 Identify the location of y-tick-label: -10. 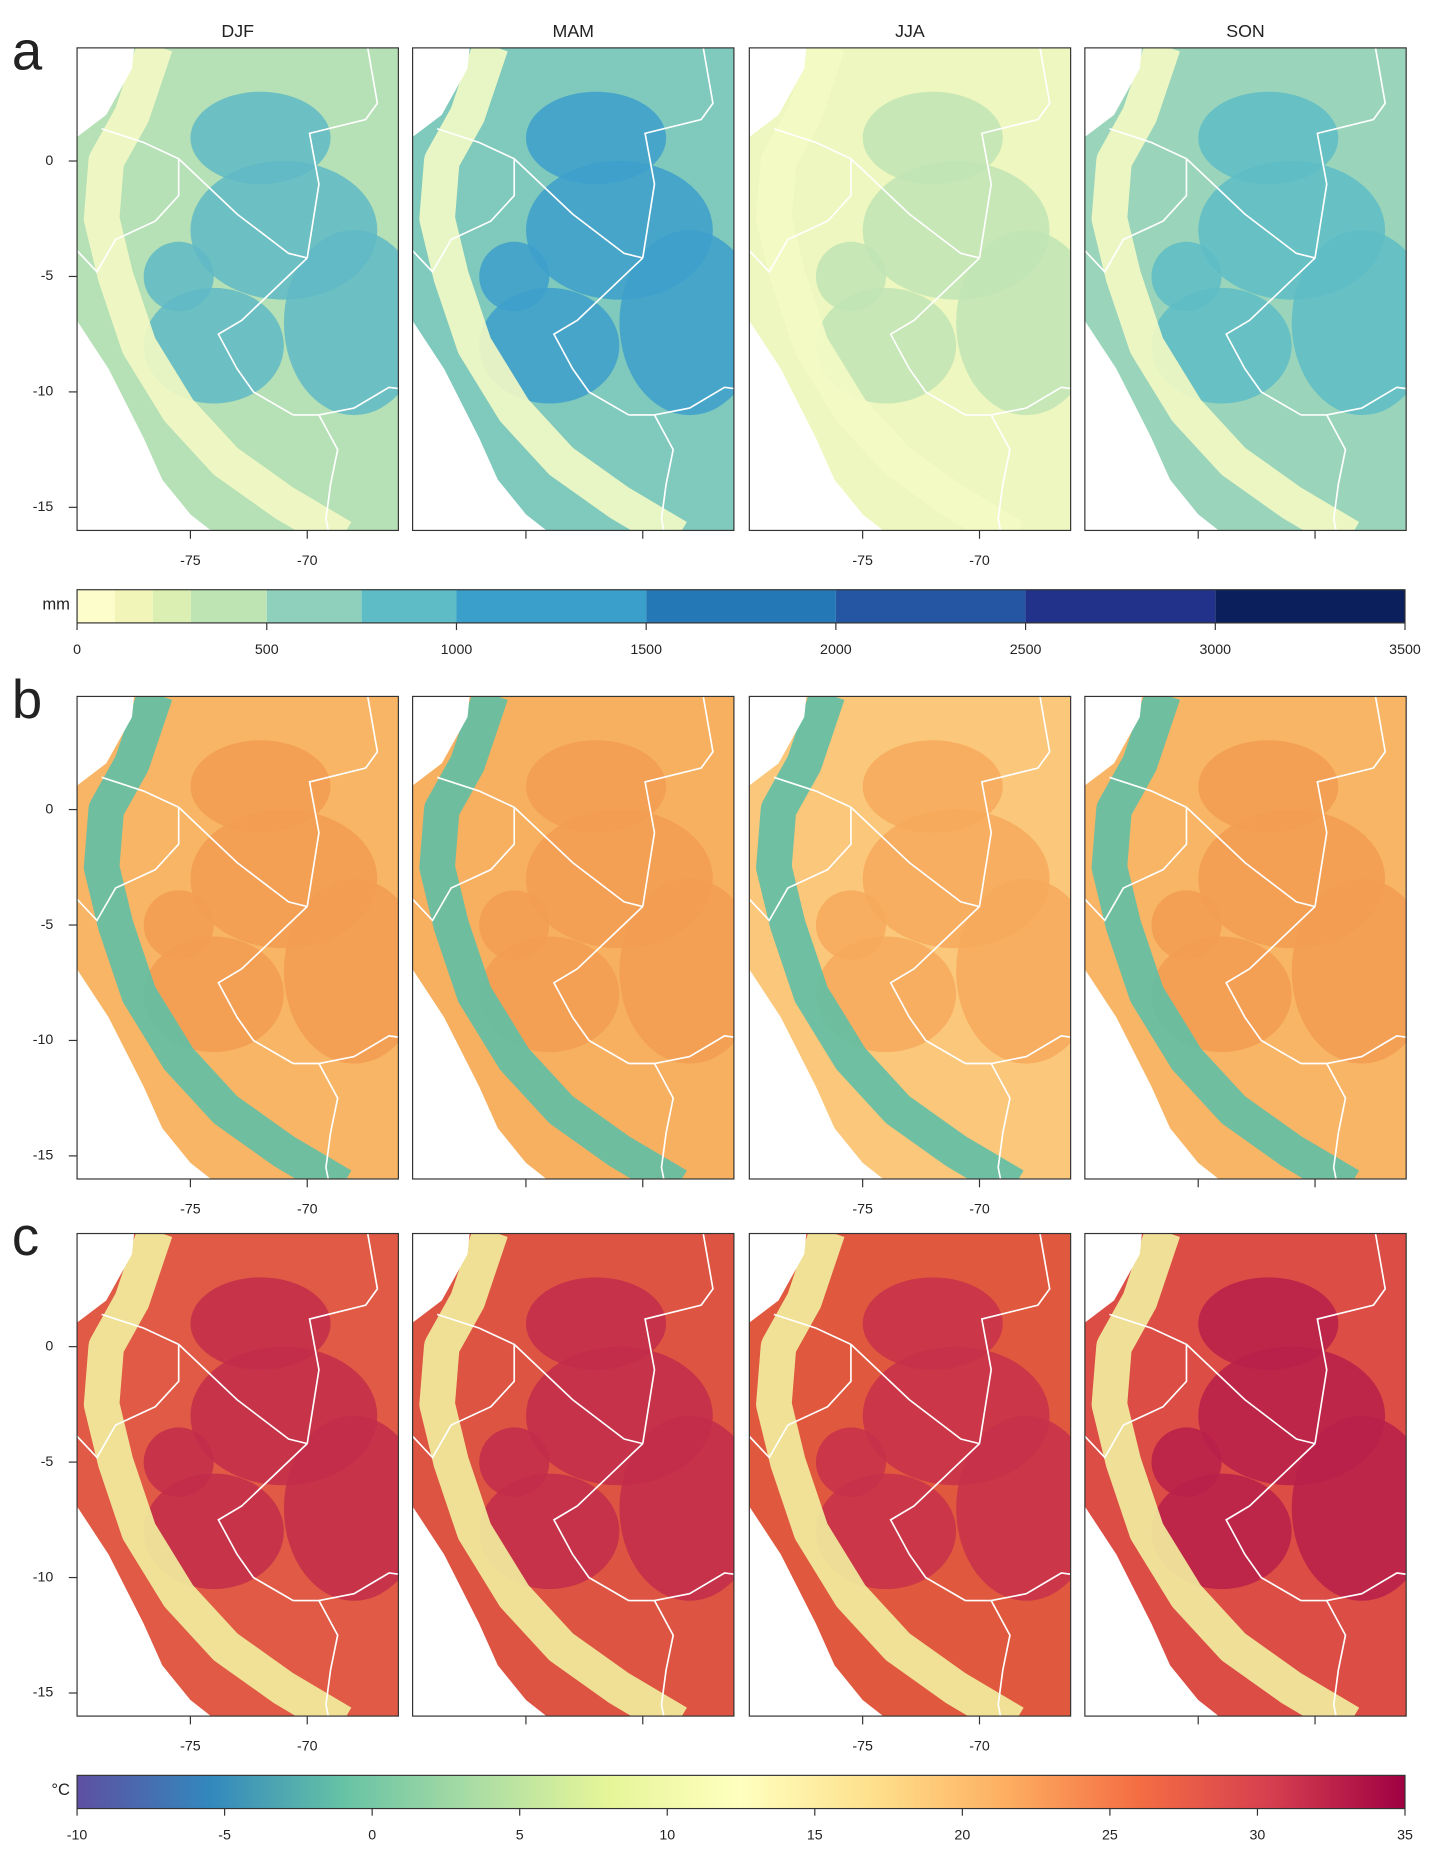
(43, 392).